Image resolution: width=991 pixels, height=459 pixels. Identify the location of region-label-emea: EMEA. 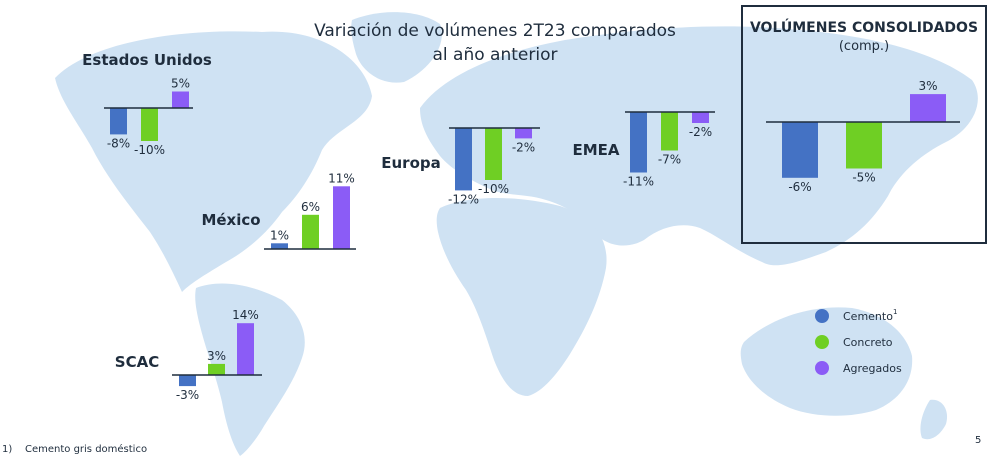
(595, 150).